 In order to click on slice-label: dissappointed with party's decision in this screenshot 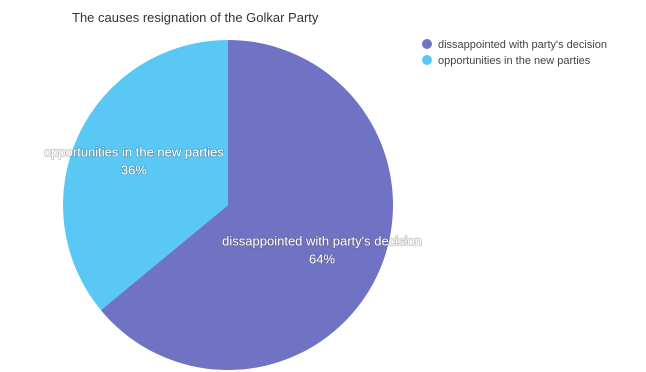, I will do `click(322, 240)`.